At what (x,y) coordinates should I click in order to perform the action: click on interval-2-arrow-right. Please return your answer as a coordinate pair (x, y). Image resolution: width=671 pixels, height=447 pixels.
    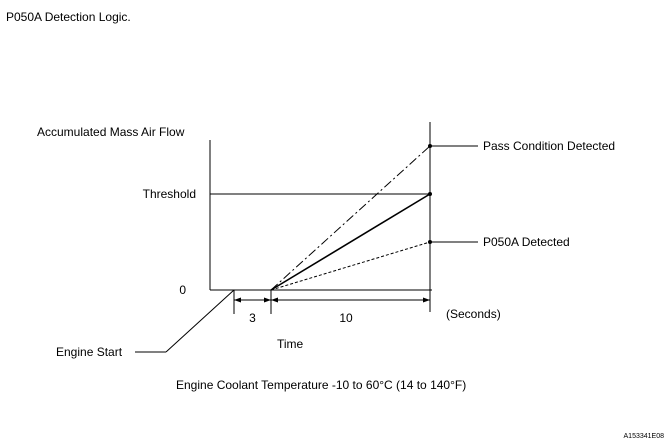
    Looking at the image, I should click on (426, 300).